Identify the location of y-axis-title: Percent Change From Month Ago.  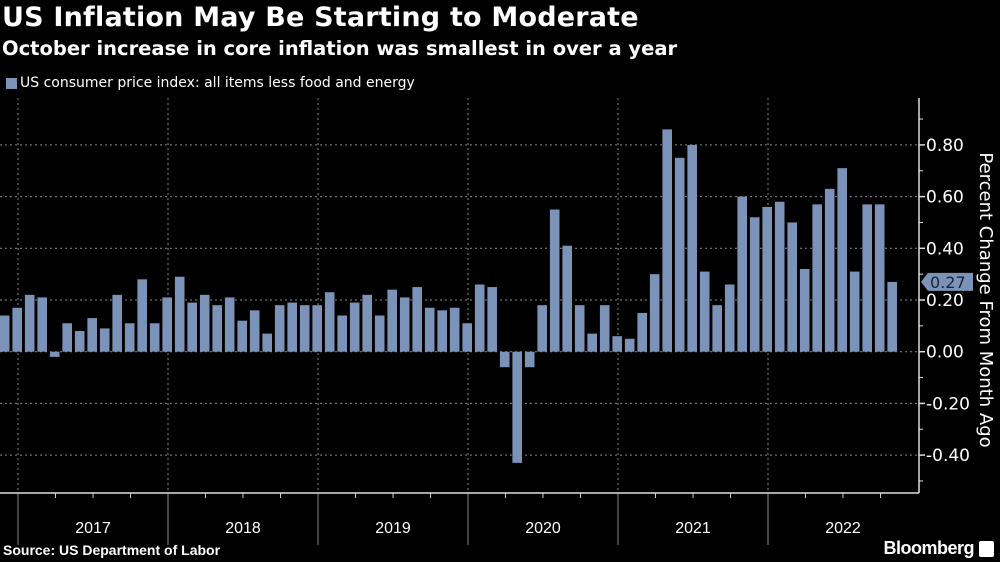
(985, 299).